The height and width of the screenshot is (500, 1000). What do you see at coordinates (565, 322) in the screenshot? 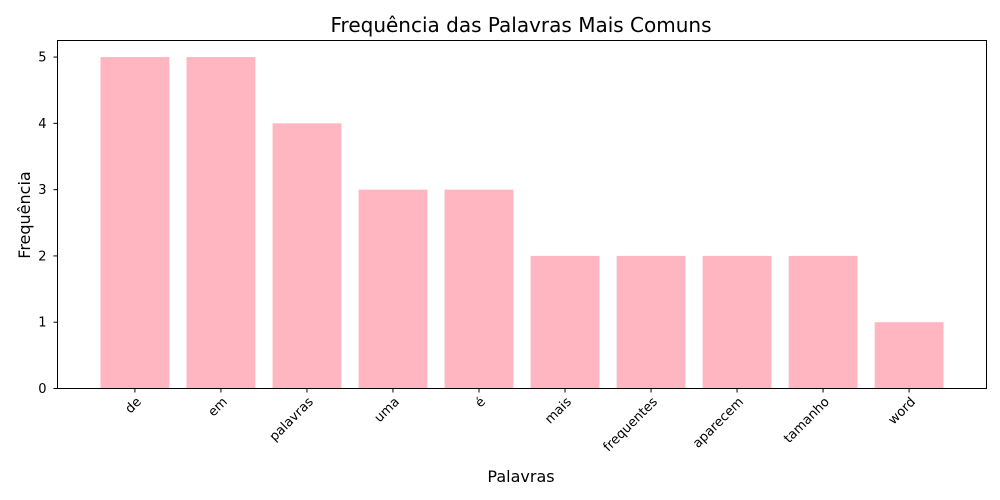
I see `bar-mais` at bounding box center [565, 322].